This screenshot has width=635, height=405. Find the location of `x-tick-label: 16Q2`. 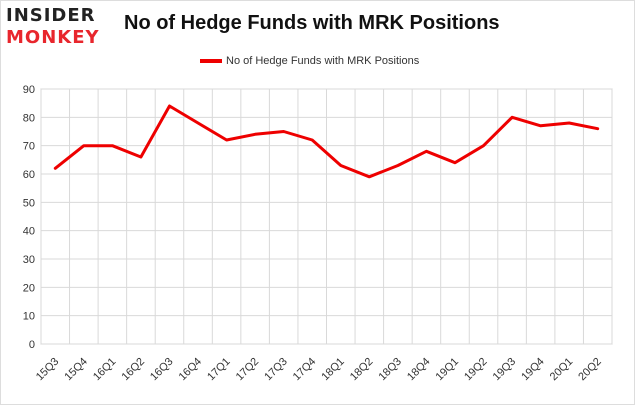

x-tick-label: 16Q2 is located at coordinates (134, 370).